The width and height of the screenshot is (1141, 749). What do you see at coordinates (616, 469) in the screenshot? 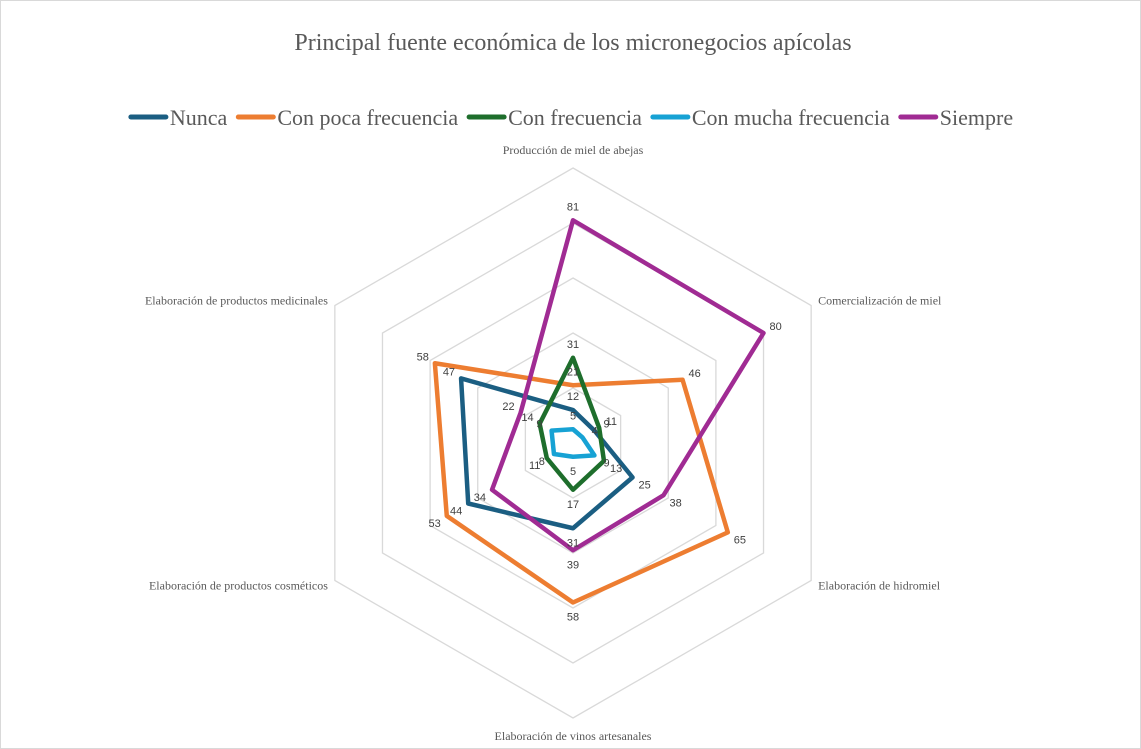
I see `data-label: 13` at bounding box center [616, 469].